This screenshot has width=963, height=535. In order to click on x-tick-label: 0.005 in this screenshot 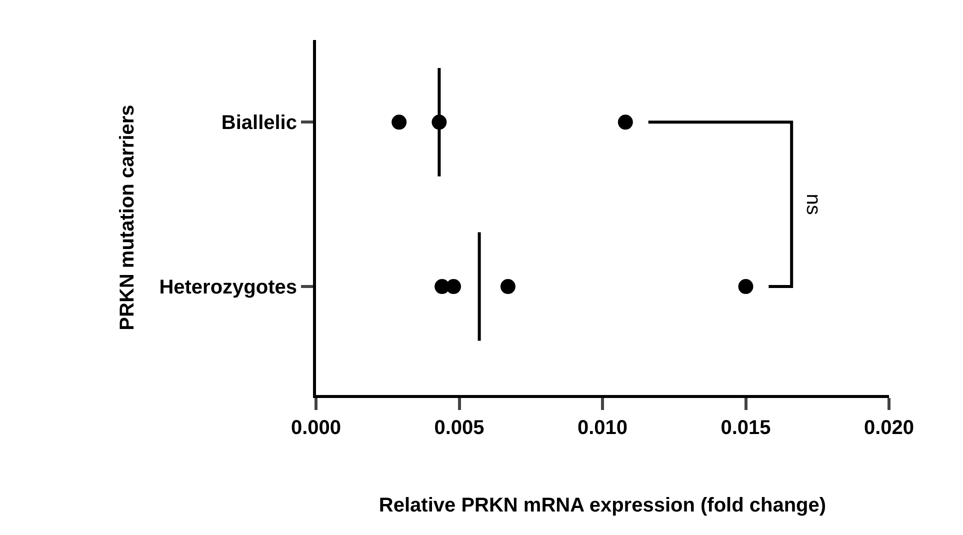, I will do `click(459, 428)`.